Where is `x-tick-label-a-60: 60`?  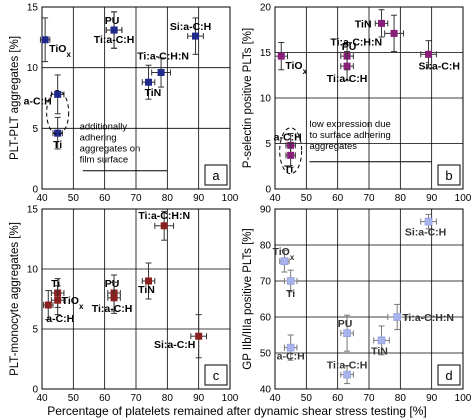 x-tick-label-a-60: 60 is located at coordinates (105, 198).